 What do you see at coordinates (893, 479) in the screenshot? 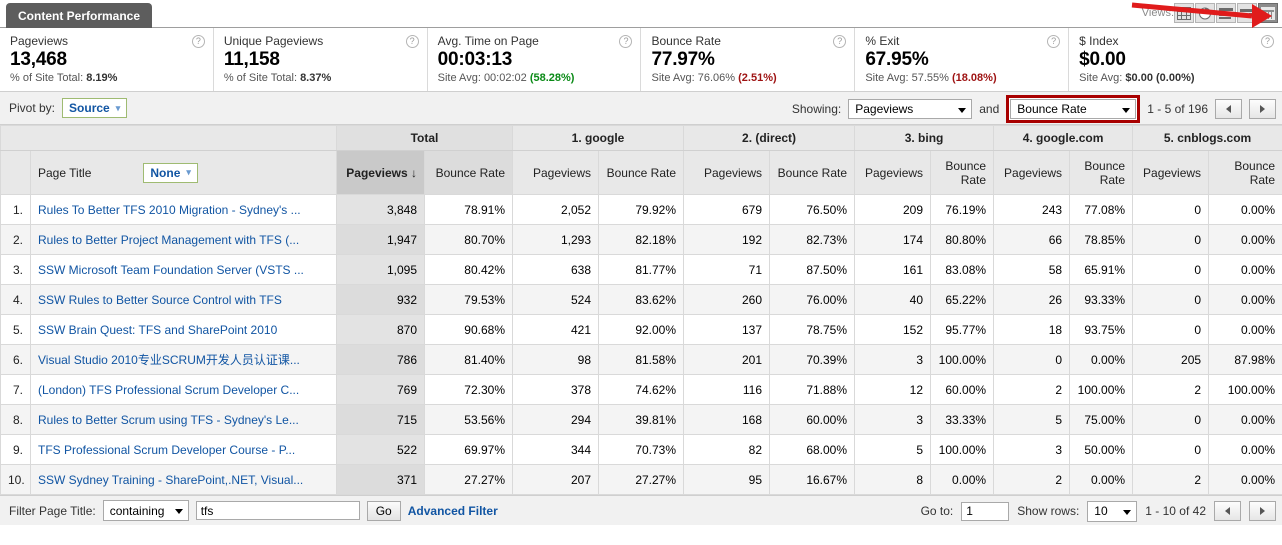
I see `cell-bing-pageviews: 8` at bounding box center [893, 479].